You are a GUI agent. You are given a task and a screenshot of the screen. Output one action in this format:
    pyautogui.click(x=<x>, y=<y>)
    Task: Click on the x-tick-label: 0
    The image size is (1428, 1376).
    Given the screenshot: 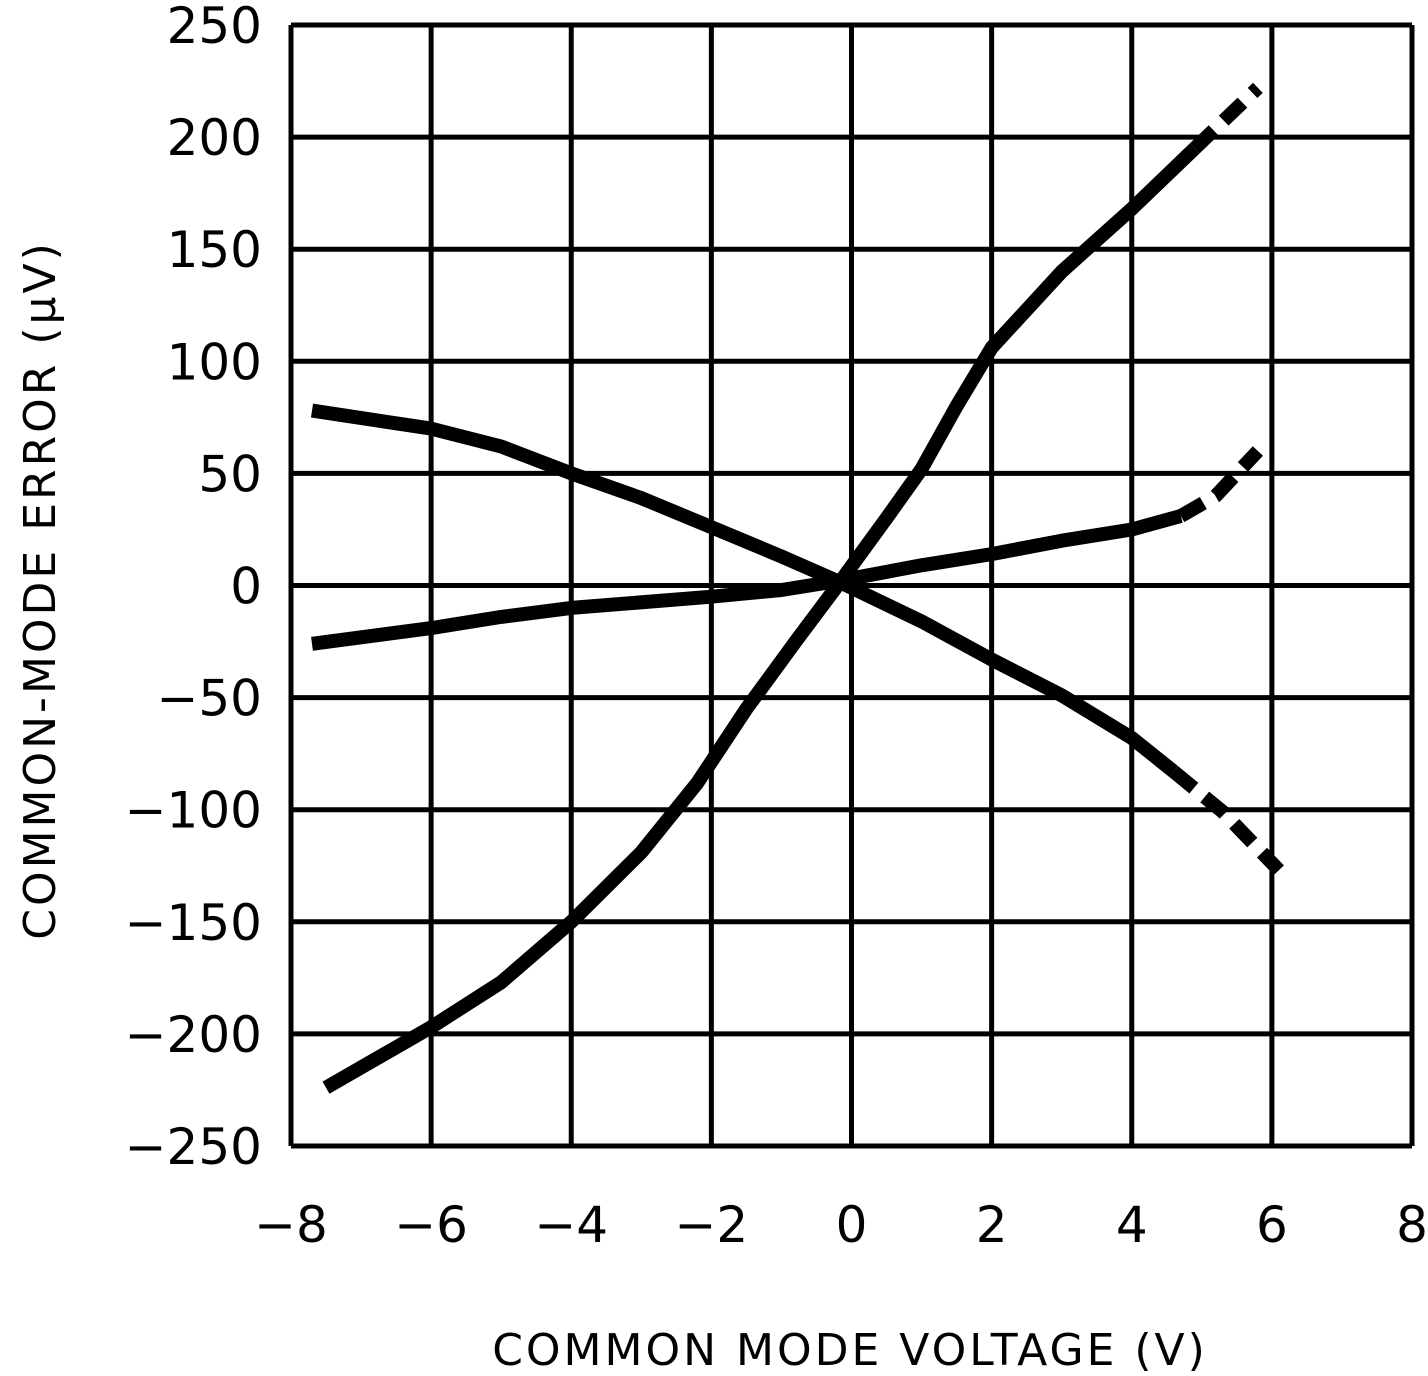 What is the action you would take?
    pyautogui.click(x=852, y=1225)
    